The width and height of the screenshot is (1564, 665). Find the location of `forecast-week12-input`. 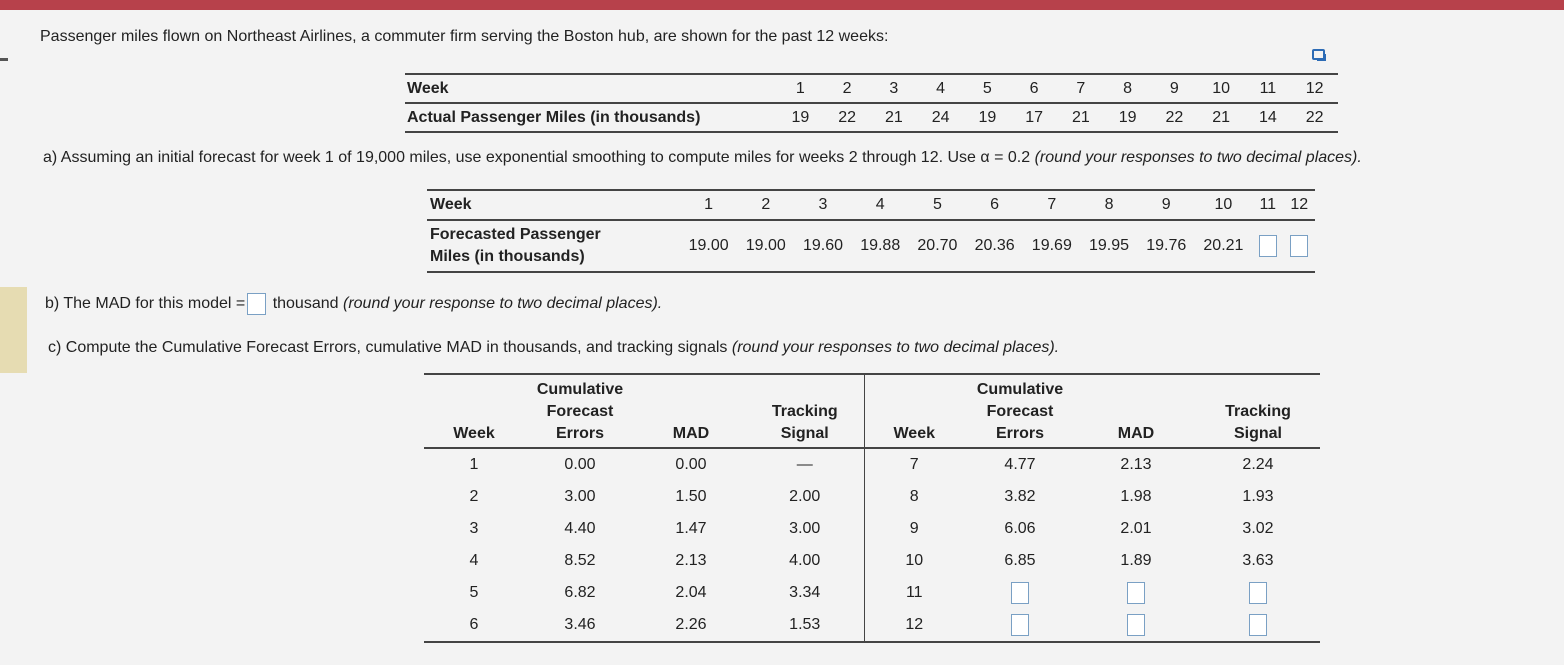

forecast-week12-input is located at coordinates (1299, 246).